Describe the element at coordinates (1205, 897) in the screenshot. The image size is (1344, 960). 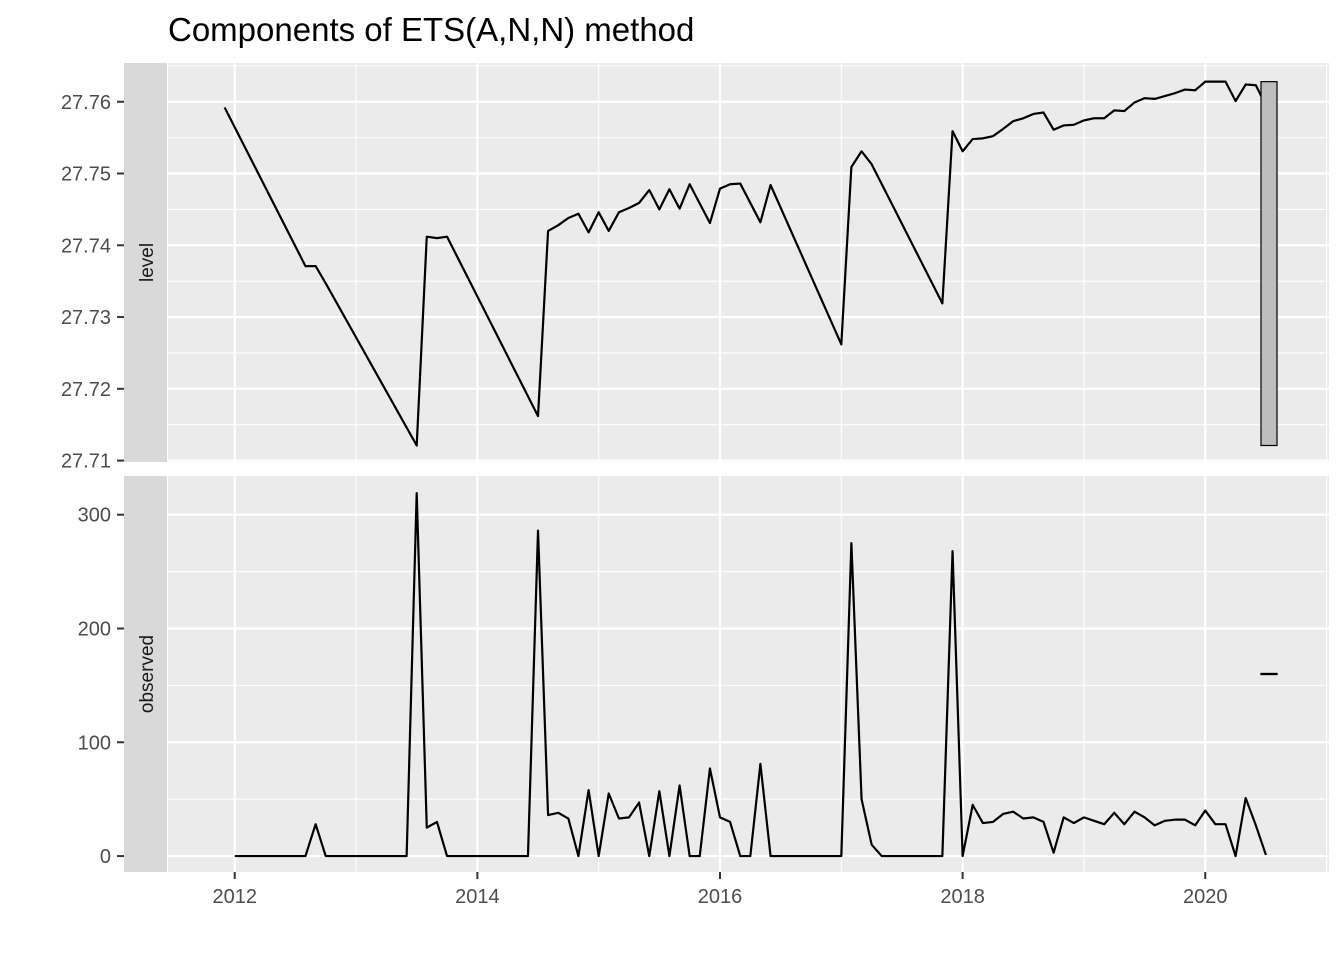
I see `x-tick-label: 2020` at that location.